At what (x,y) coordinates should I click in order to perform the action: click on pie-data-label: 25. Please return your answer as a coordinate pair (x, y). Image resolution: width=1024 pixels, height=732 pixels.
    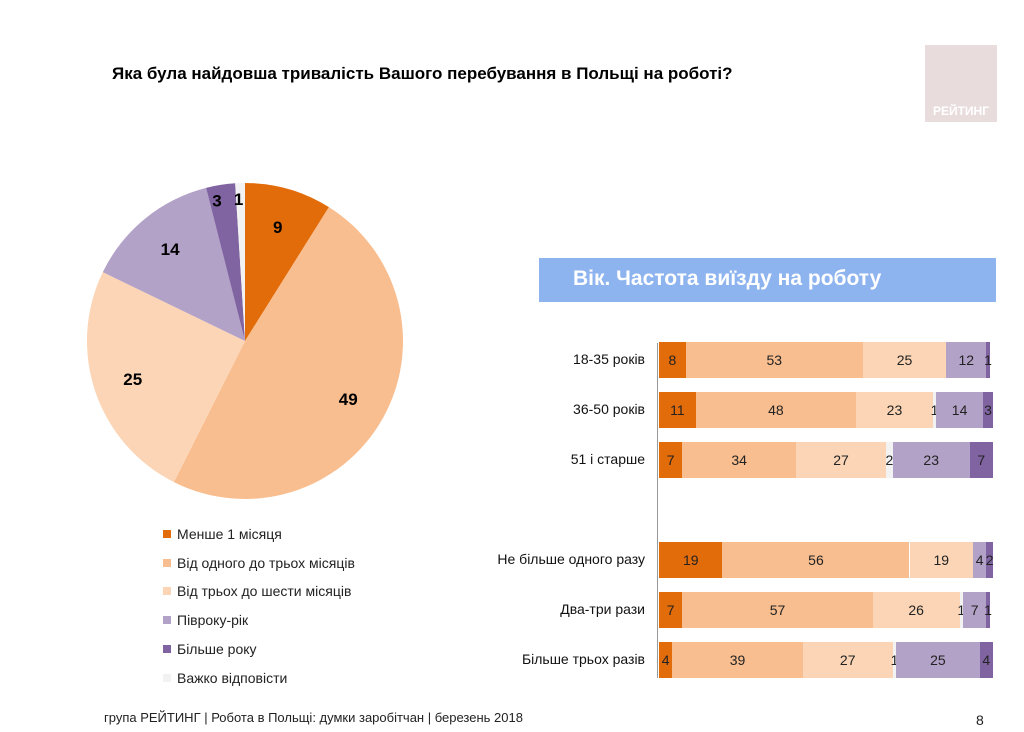
    Looking at the image, I should click on (132, 379).